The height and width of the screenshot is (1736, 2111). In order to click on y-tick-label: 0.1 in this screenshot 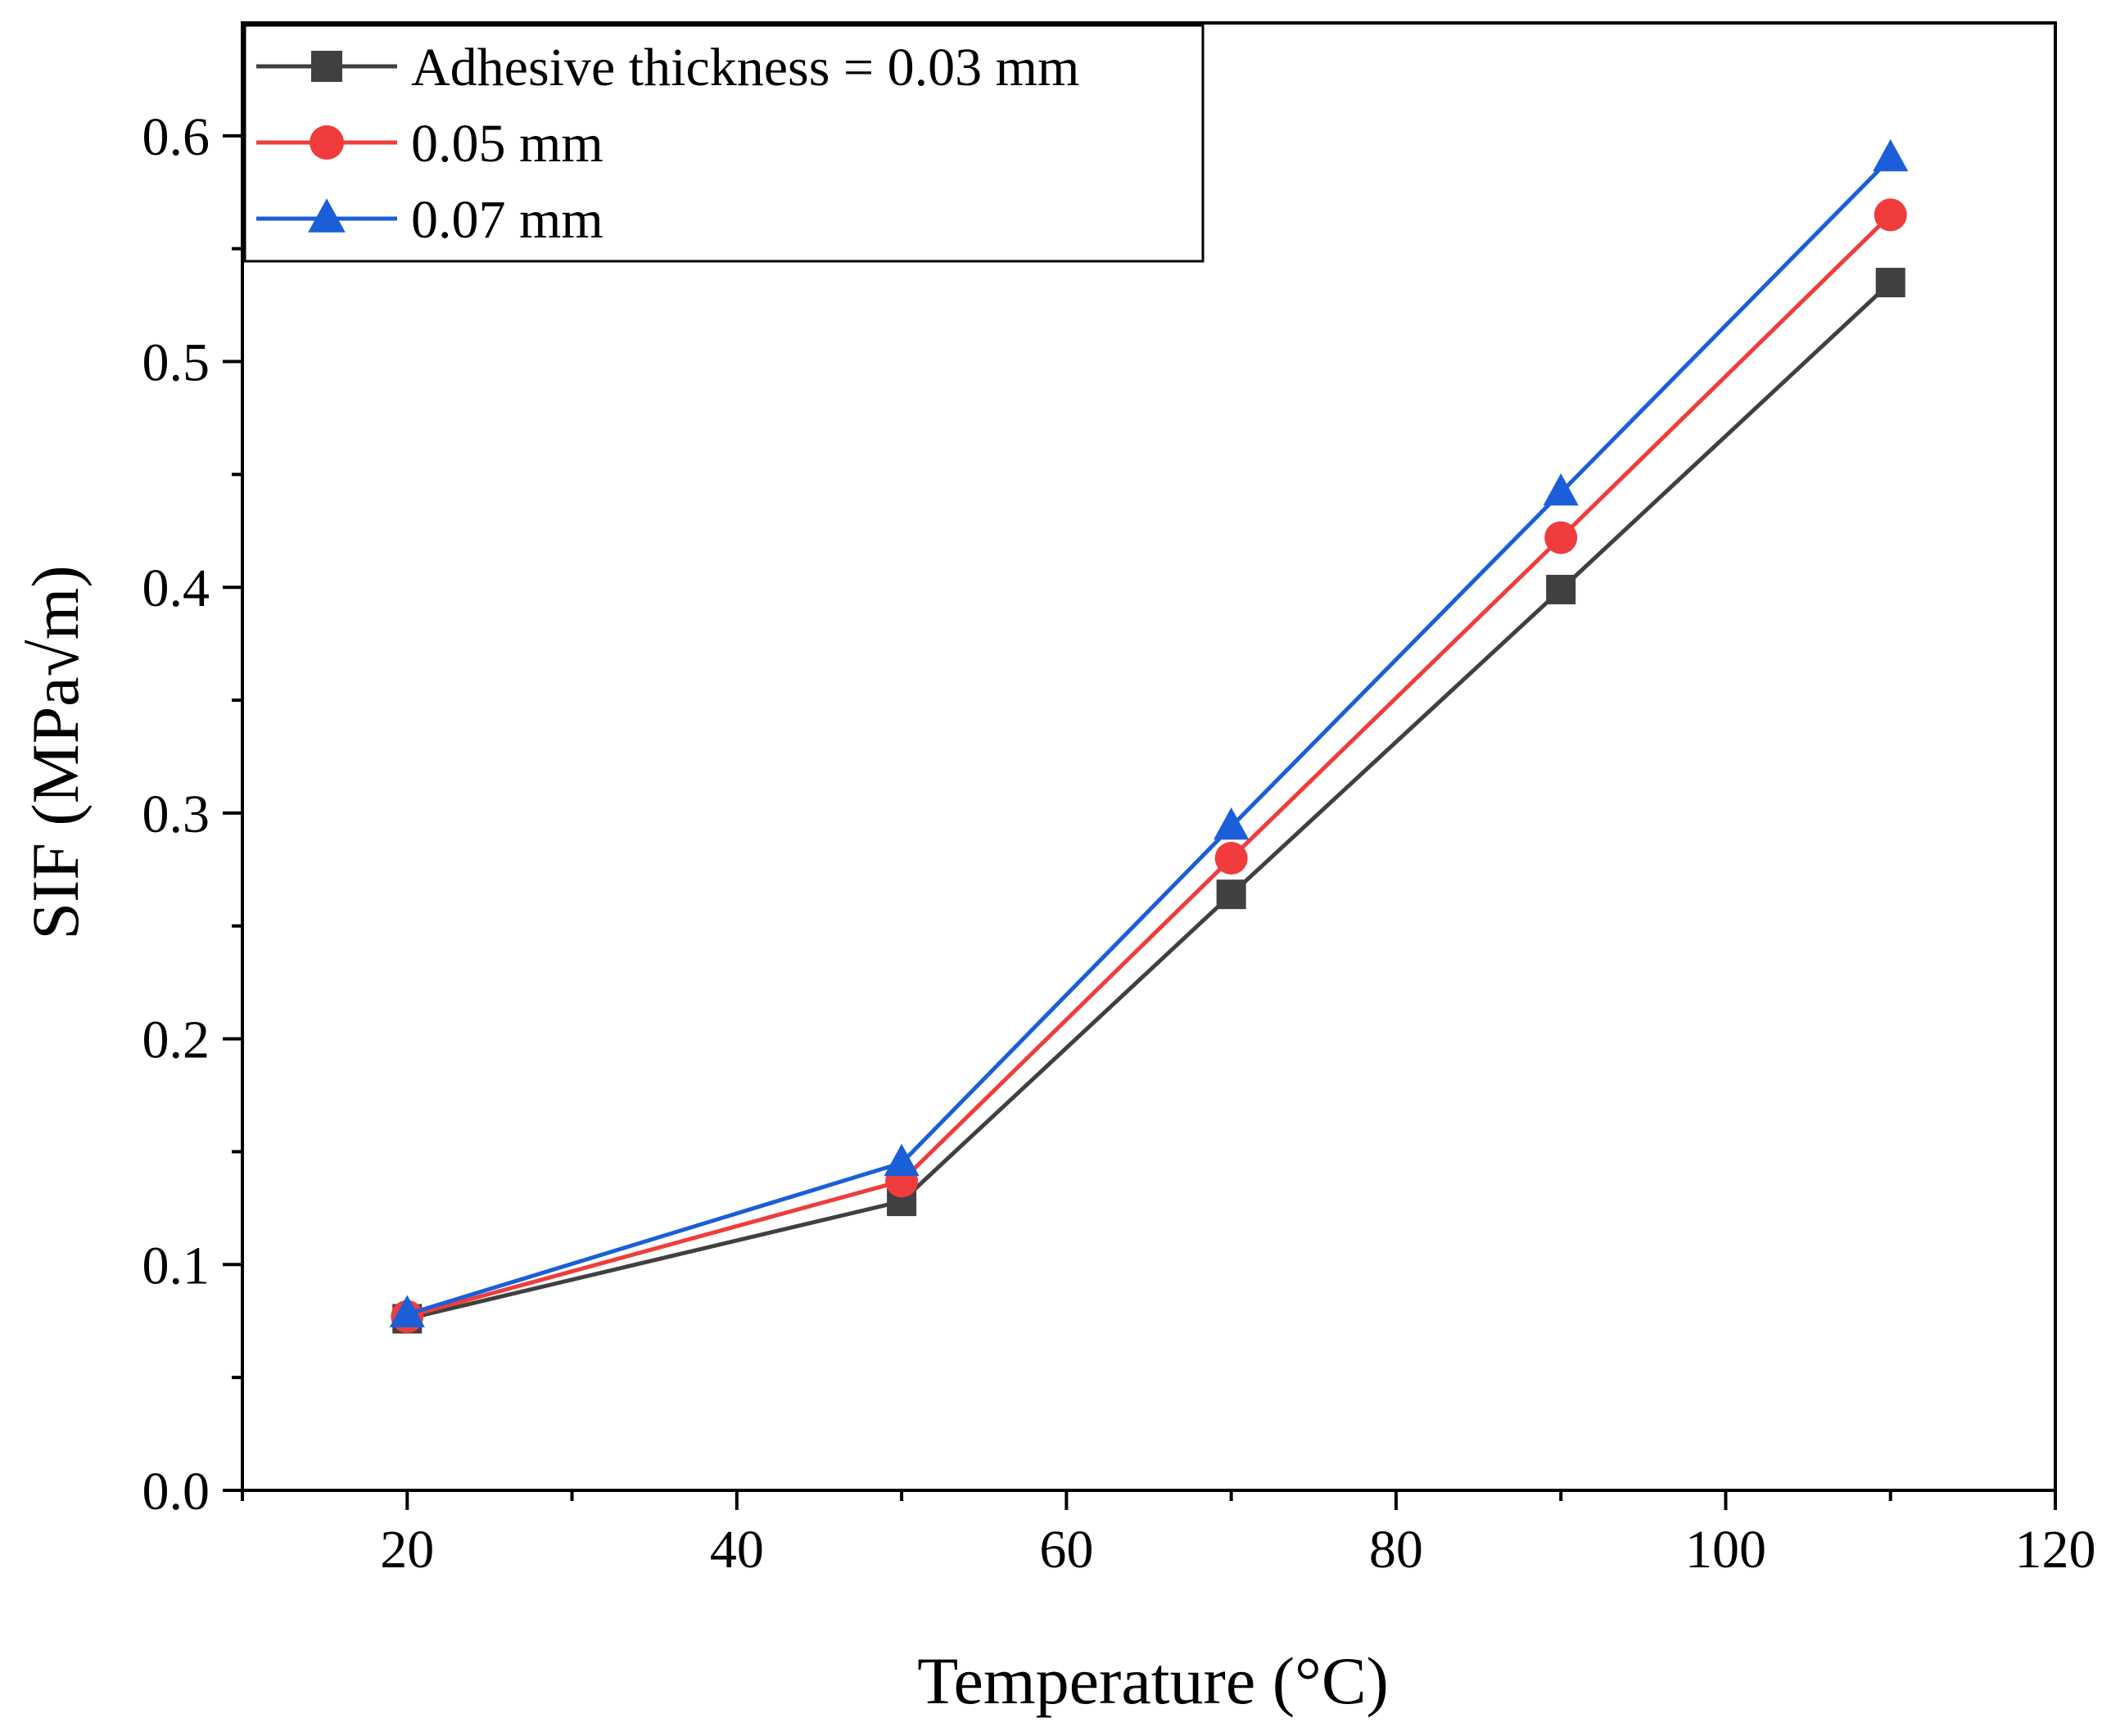, I will do `click(176, 1265)`.